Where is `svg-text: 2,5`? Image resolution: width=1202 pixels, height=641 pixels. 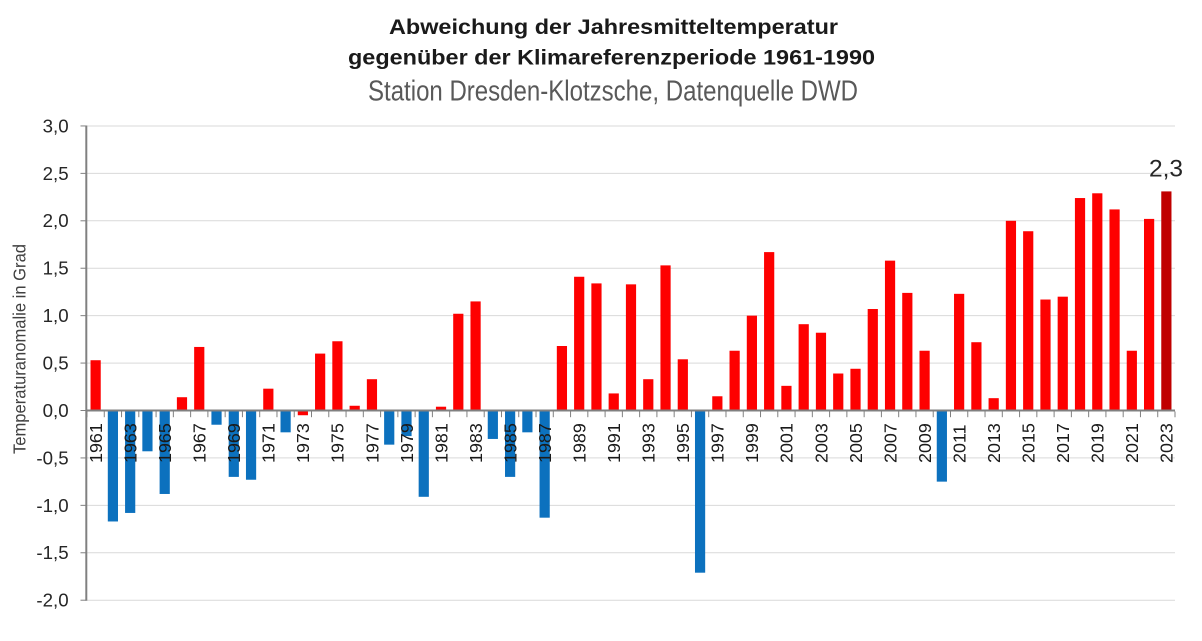 svg-text: 2,5 is located at coordinates (56, 173).